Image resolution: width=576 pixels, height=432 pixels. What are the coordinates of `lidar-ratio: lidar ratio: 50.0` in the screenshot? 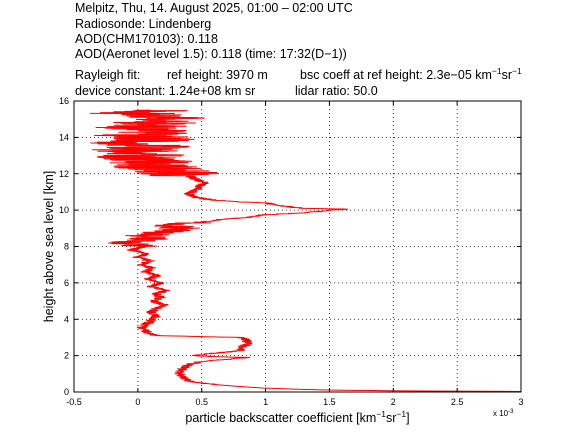 It's located at (336, 91).